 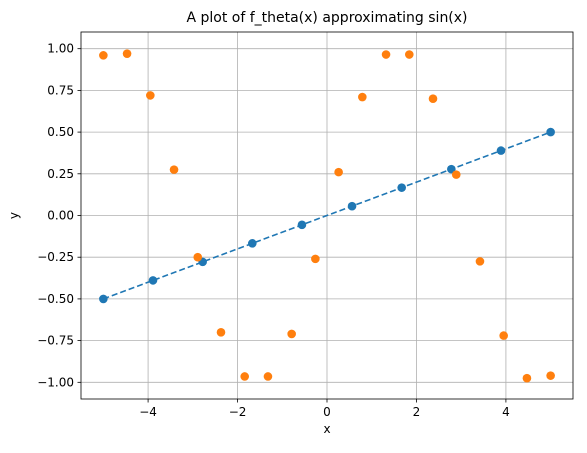 I want to click on y-tick-label: −1.00, so click(x=55, y=382).